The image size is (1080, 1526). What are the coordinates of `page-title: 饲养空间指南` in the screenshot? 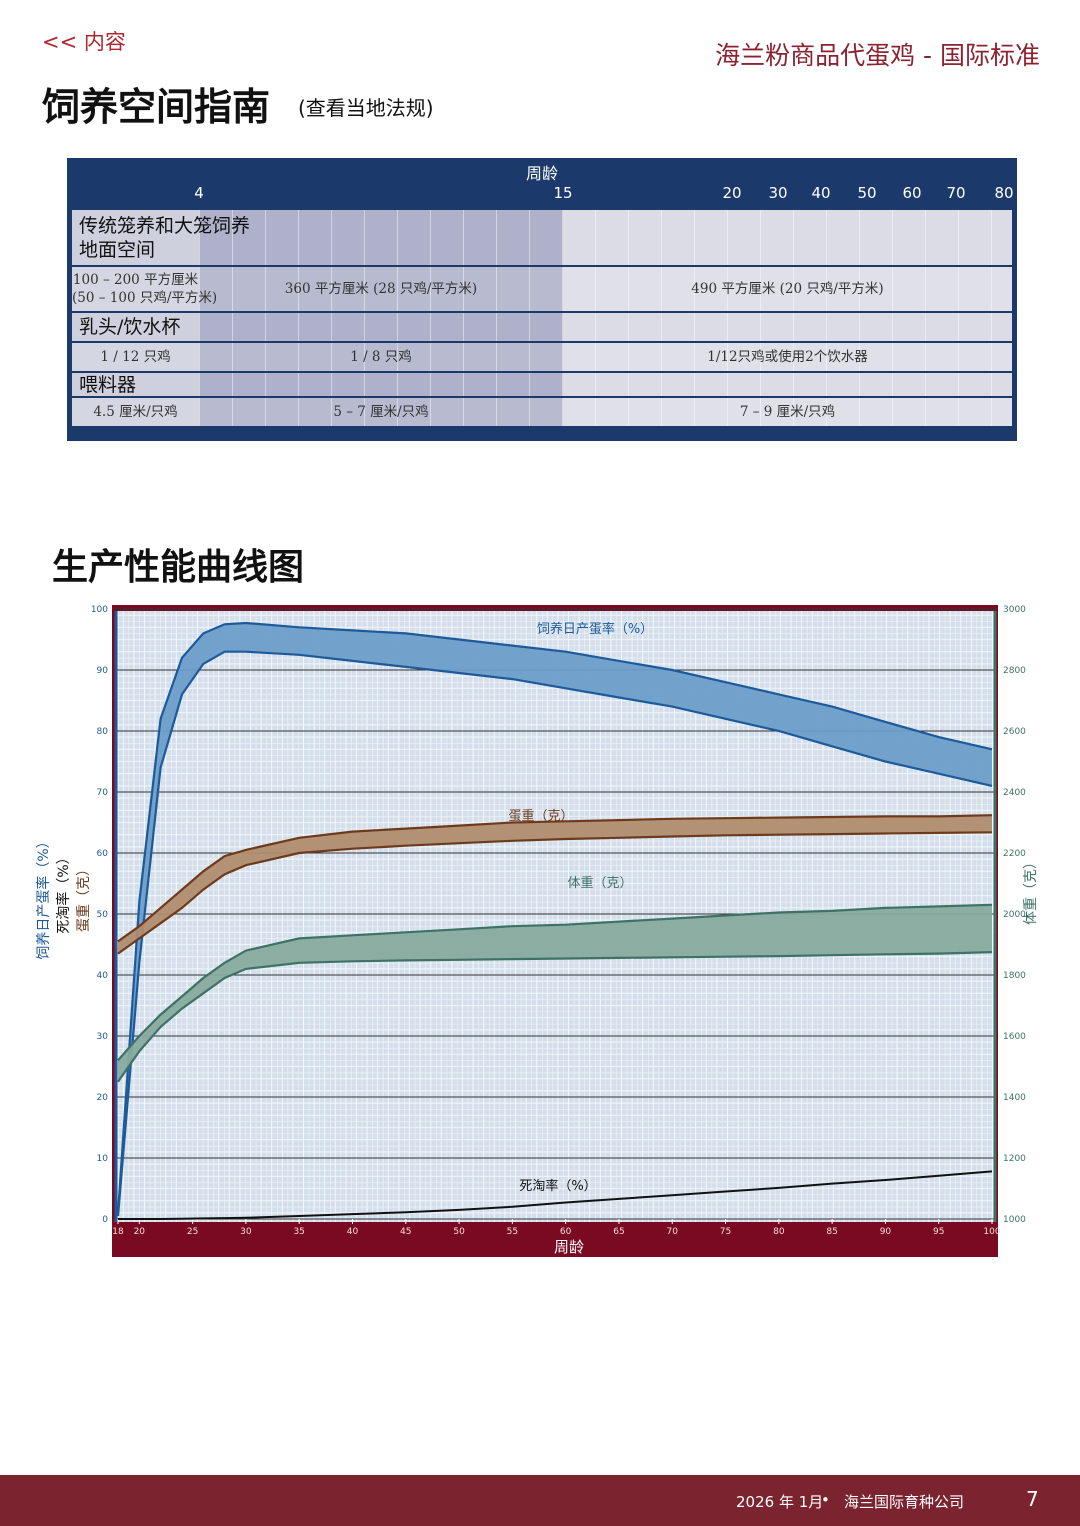 It's located at (156, 107).